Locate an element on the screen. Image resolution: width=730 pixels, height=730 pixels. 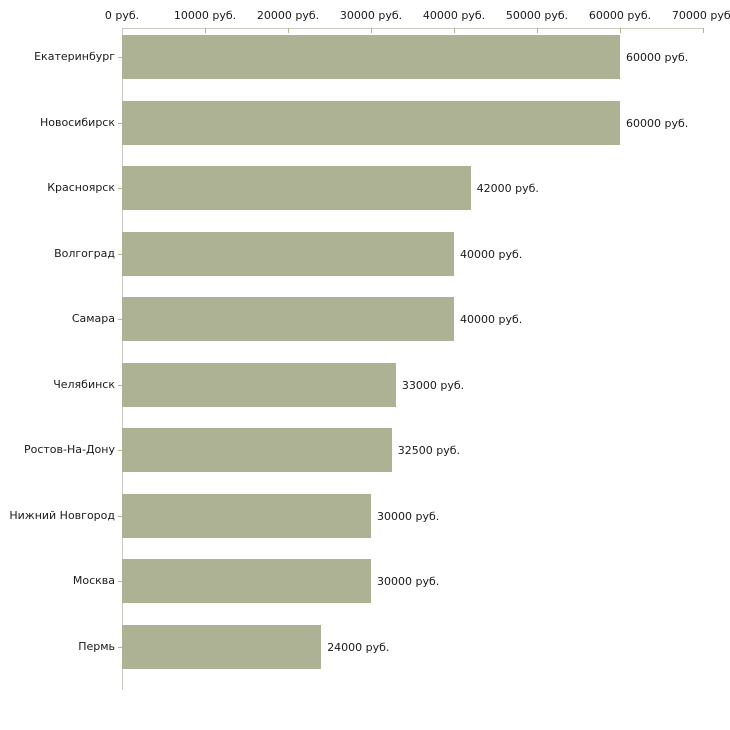
category-label: Пермь is located at coordinates (96, 646).